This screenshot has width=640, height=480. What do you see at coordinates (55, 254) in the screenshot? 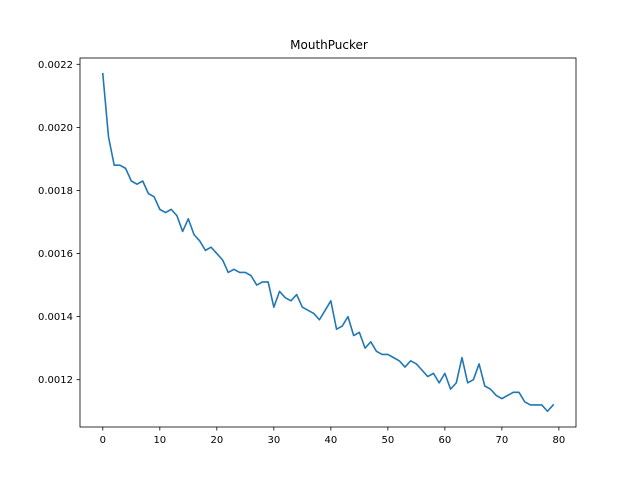
I see `y-tick-label: 0.0016` at bounding box center [55, 254].